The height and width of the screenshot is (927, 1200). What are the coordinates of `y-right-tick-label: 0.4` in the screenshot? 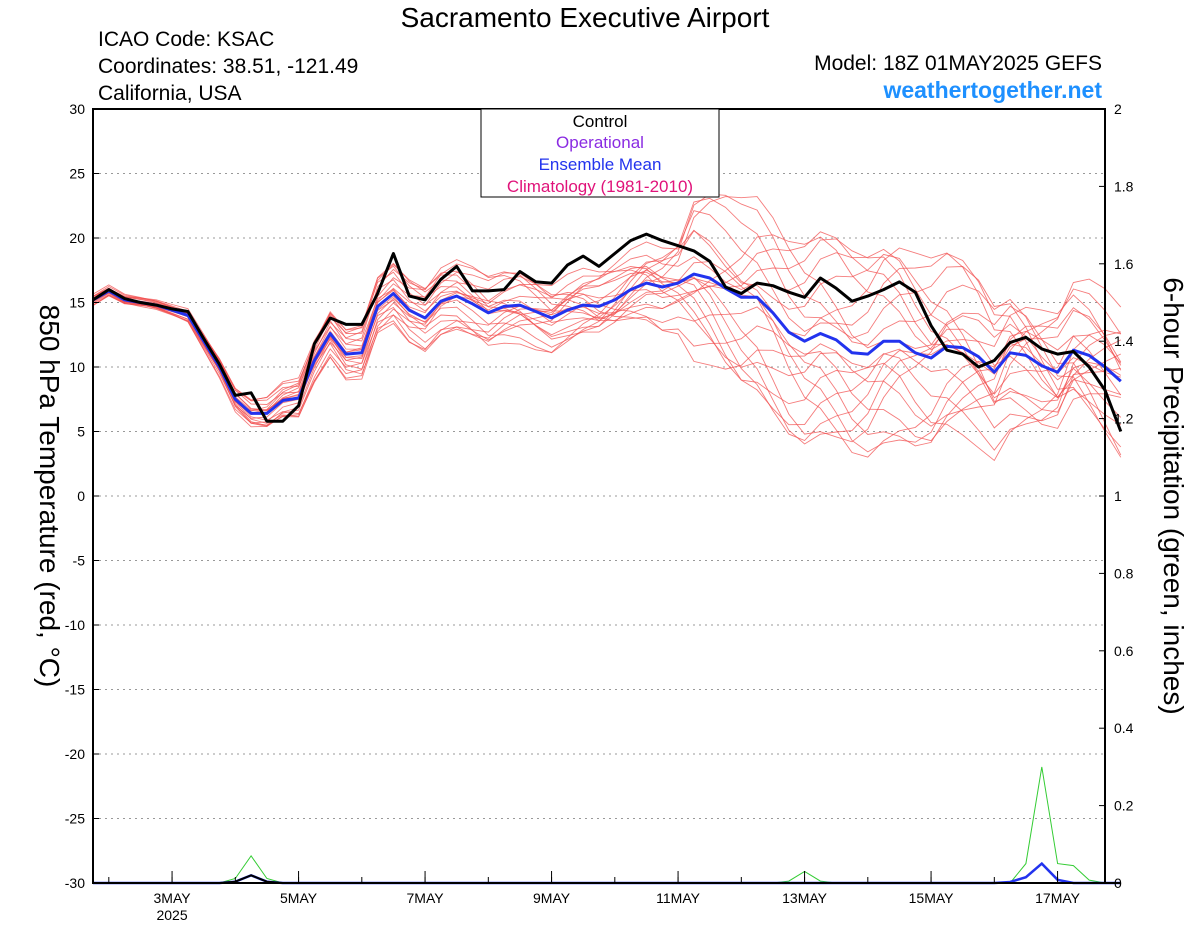 It's located at (1124, 728).